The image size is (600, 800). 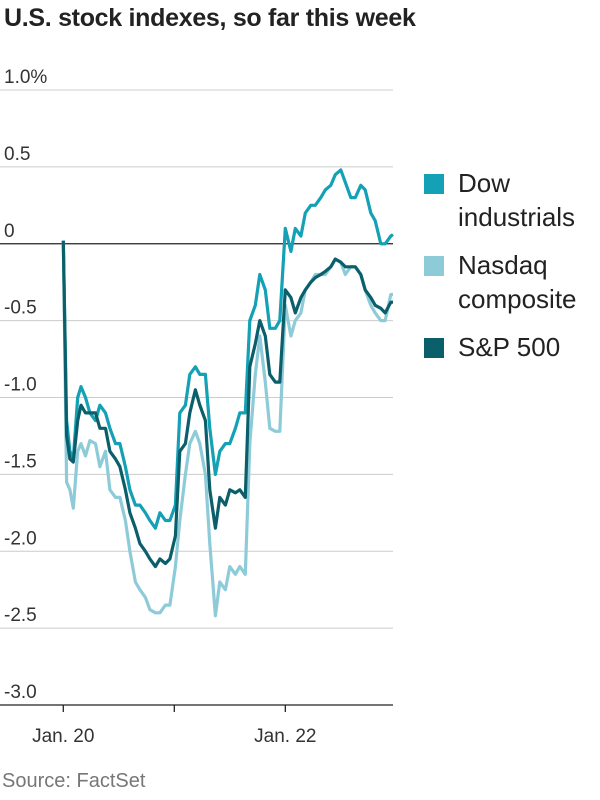 What do you see at coordinates (210, 18) in the screenshot?
I see `chart-title: U.S. stock indexes, so far this week` at bounding box center [210, 18].